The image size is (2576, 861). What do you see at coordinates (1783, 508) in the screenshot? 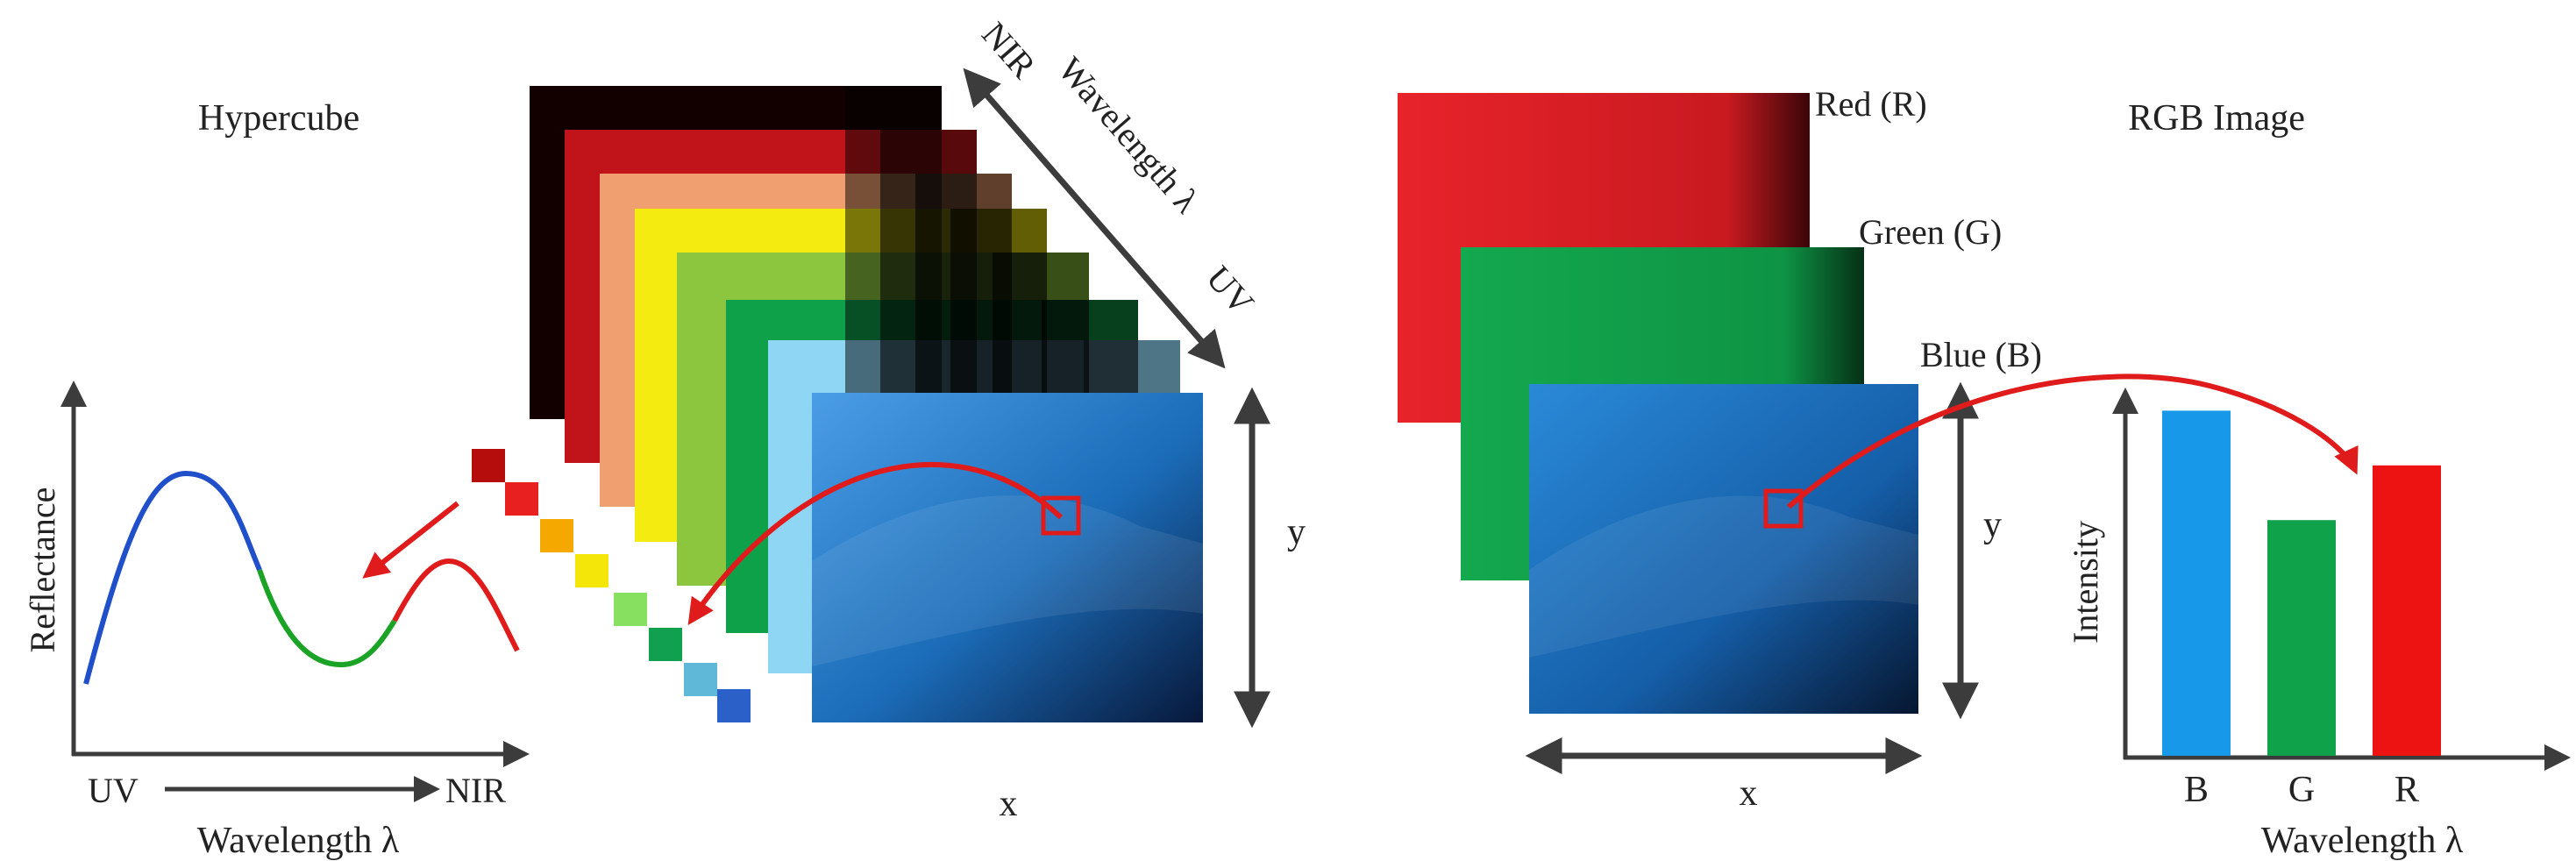
I see `rgb-selected-pixel-marker` at bounding box center [1783, 508].